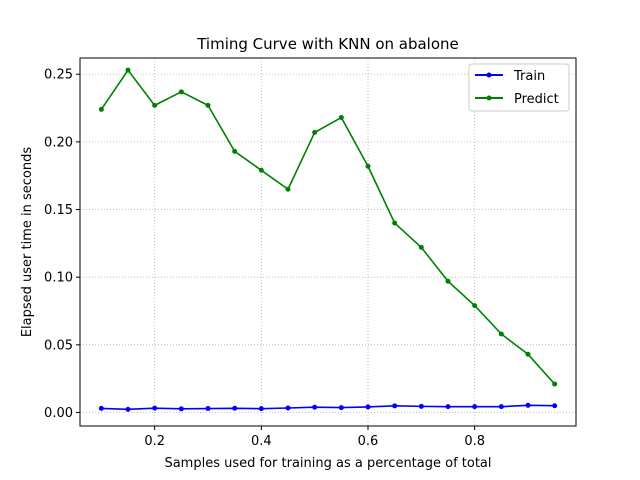 This screenshot has width=640, height=480. Describe the element at coordinates (474, 441) in the screenshot. I see `x-tick-label: 0.8` at that location.